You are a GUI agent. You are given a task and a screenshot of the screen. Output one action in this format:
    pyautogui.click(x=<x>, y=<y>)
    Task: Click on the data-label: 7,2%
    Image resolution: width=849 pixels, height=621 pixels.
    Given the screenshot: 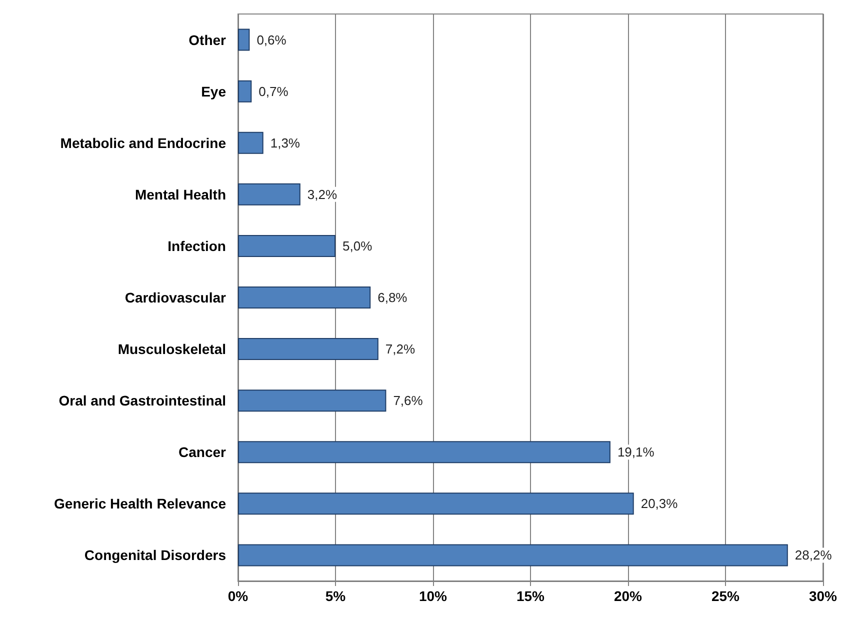 What is the action you would take?
    pyautogui.click(x=400, y=349)
    